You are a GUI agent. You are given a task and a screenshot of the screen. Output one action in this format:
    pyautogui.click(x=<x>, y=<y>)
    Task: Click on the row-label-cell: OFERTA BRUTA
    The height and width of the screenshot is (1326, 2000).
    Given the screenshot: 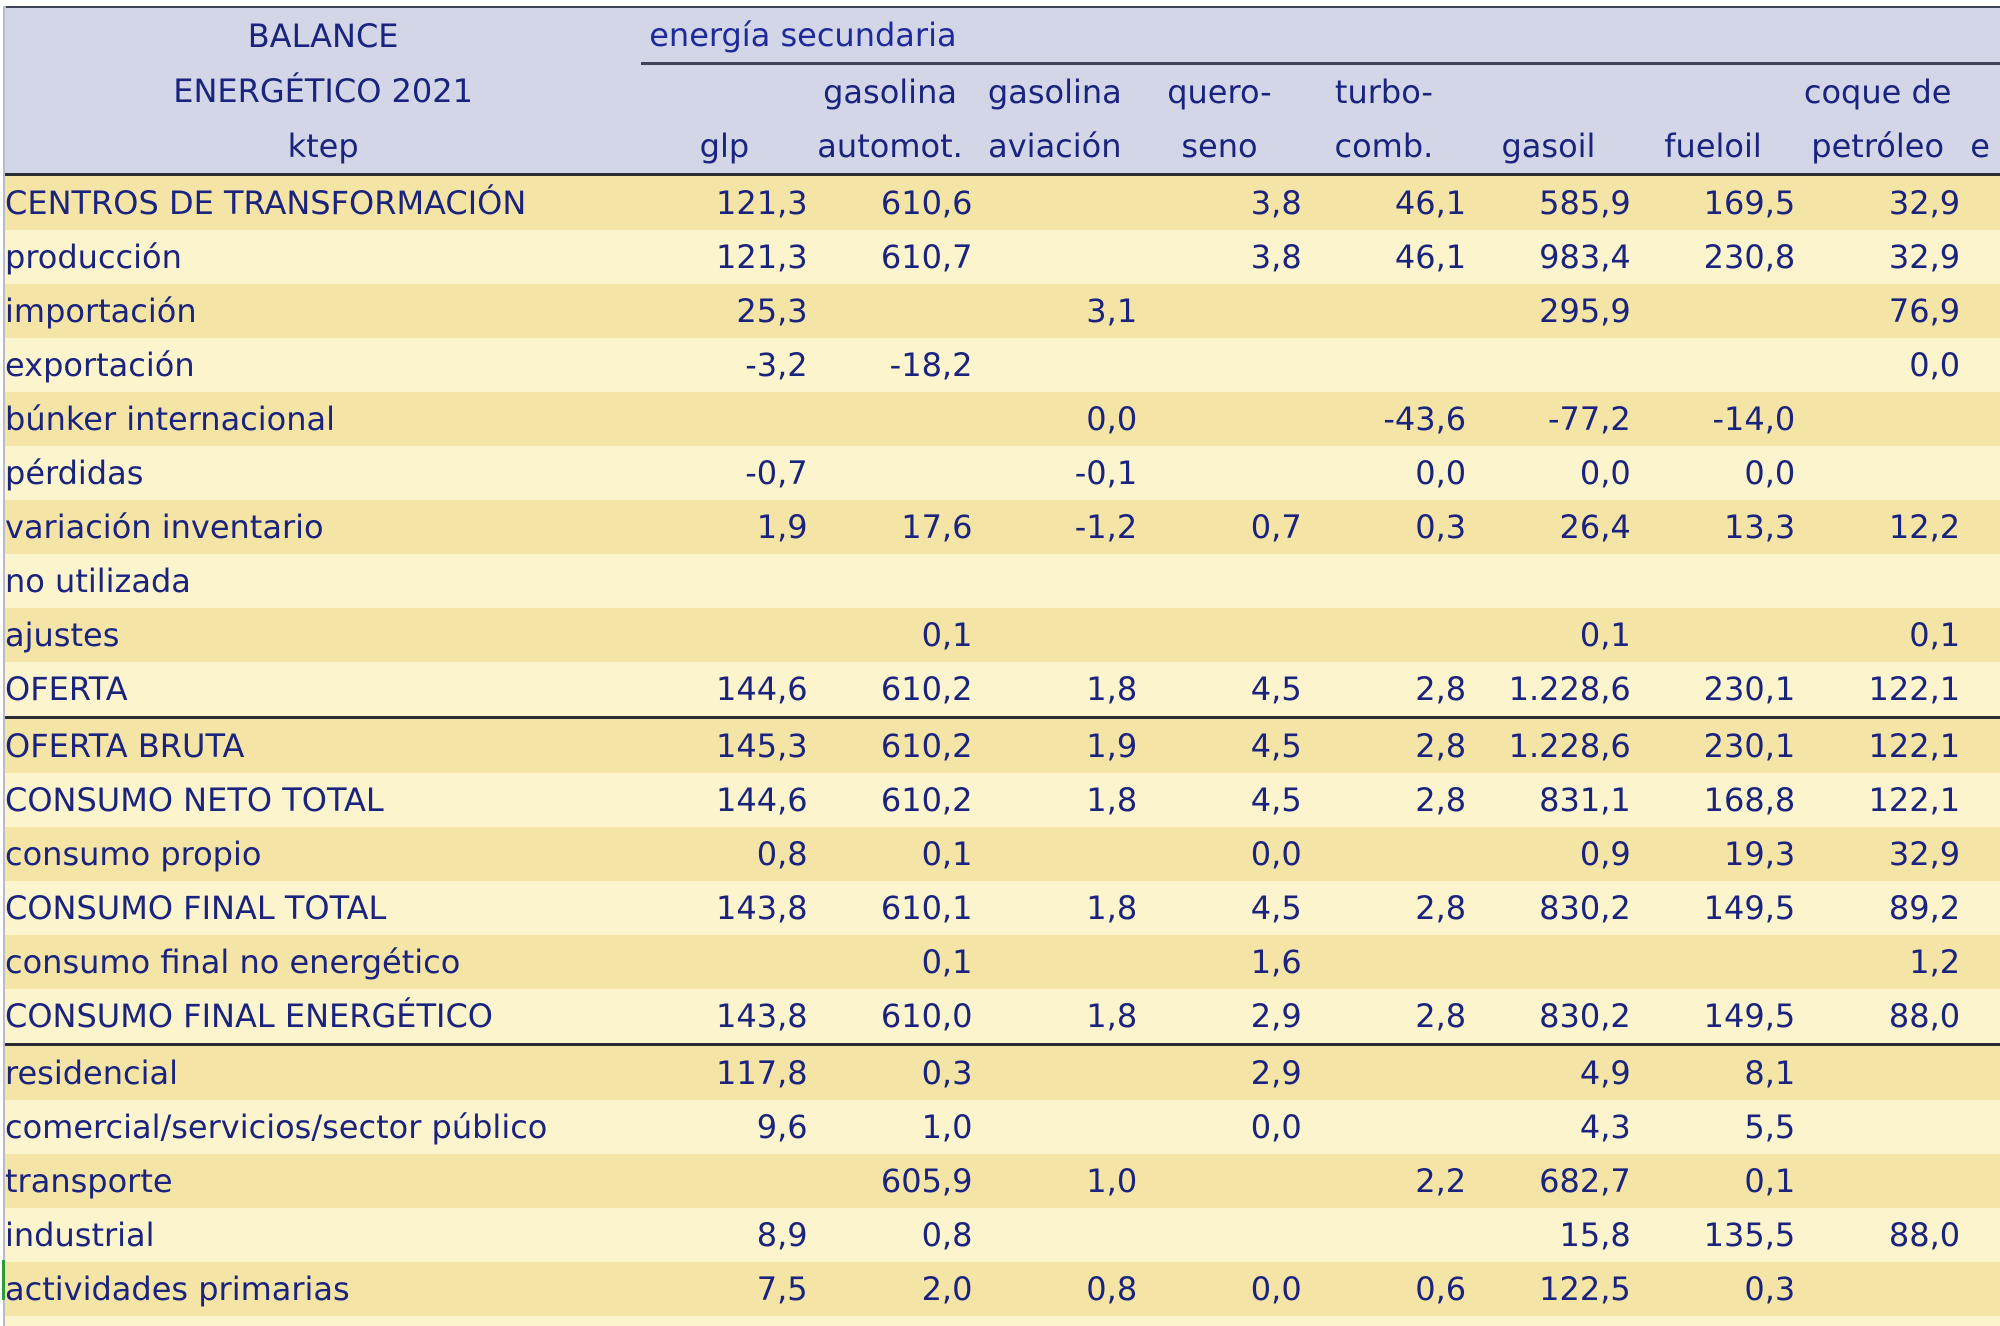 What is the action you would take?
    pyautogui.click(x=323, y=744)
    